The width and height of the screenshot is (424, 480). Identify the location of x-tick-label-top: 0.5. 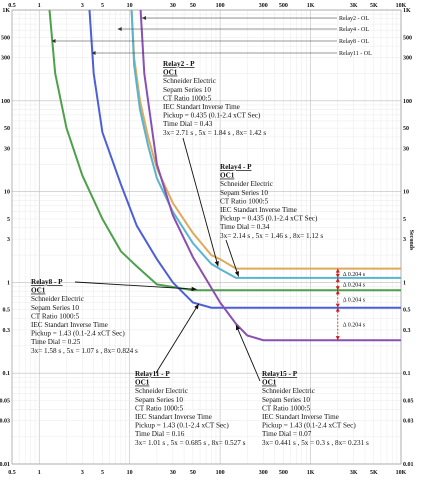
(12, 6).